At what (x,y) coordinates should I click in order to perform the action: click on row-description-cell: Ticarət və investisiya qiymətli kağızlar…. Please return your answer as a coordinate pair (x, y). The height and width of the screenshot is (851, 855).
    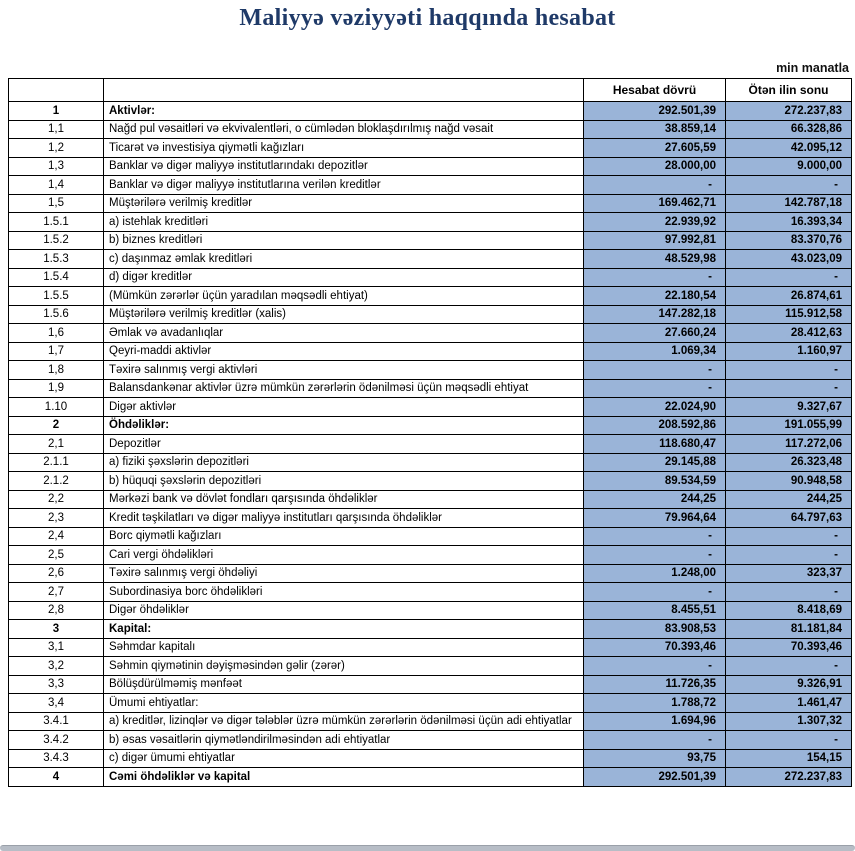
    Looking at the image, I should click on (343, 148).